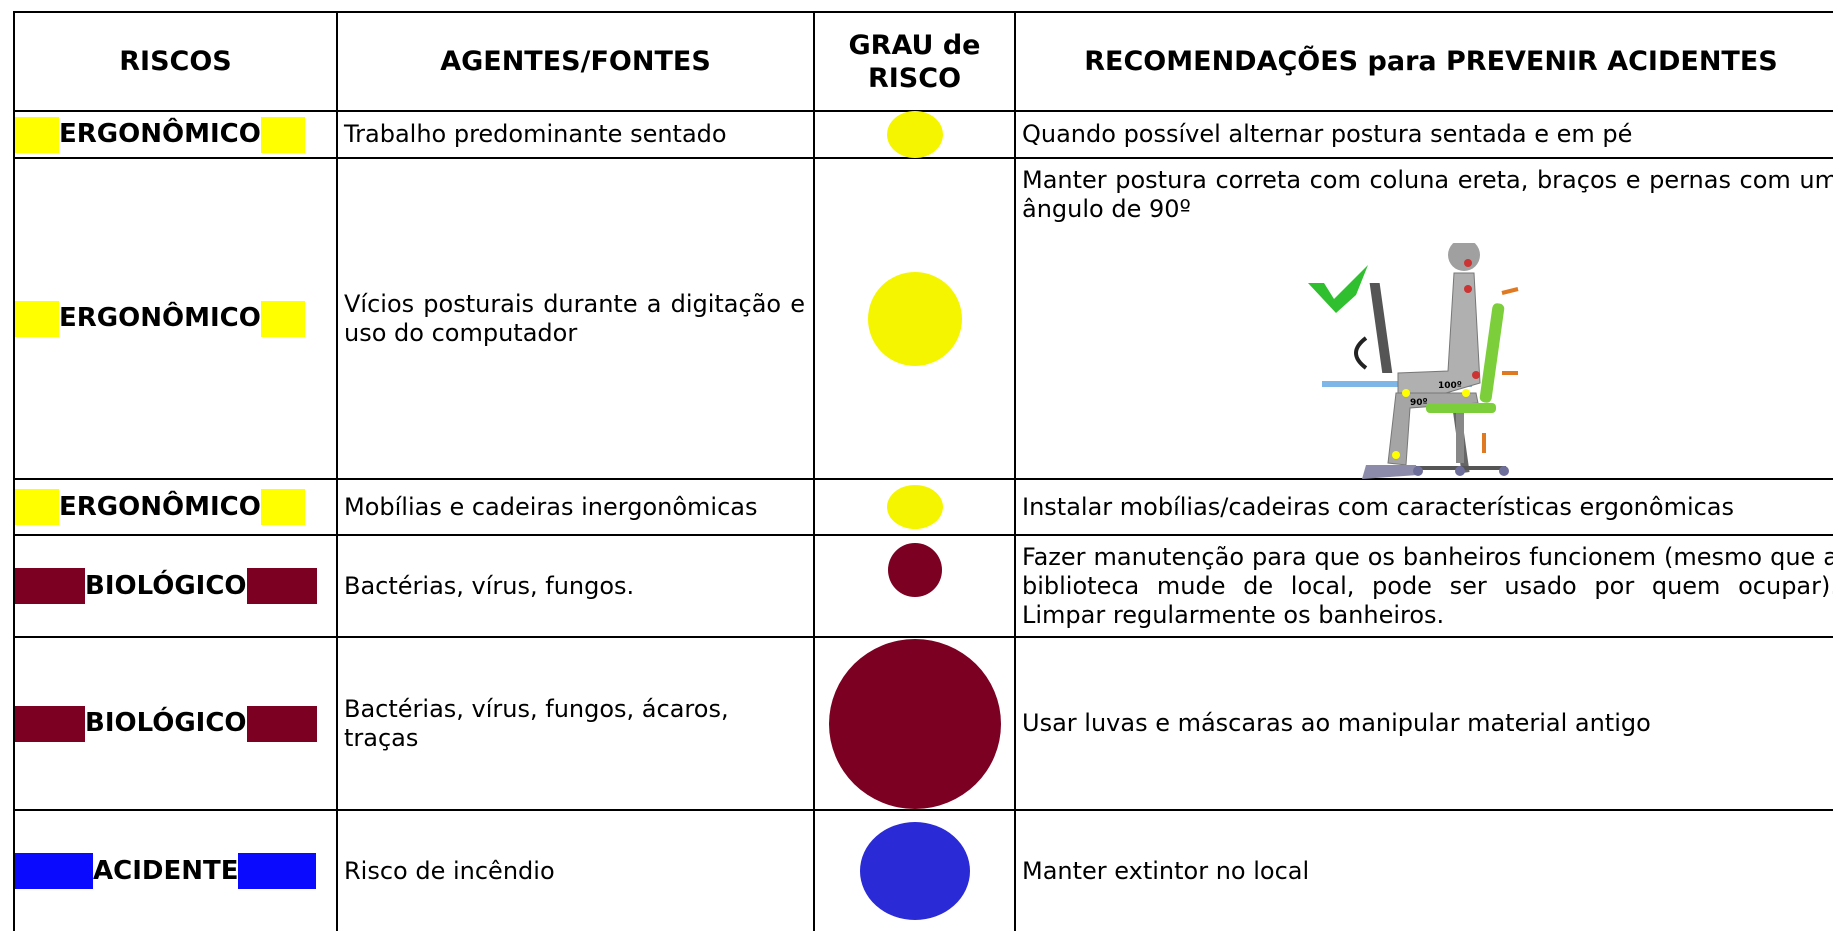  I want to click on agent-cell: Mobílias e cadeiras inergonômicas, so click(575, 507).